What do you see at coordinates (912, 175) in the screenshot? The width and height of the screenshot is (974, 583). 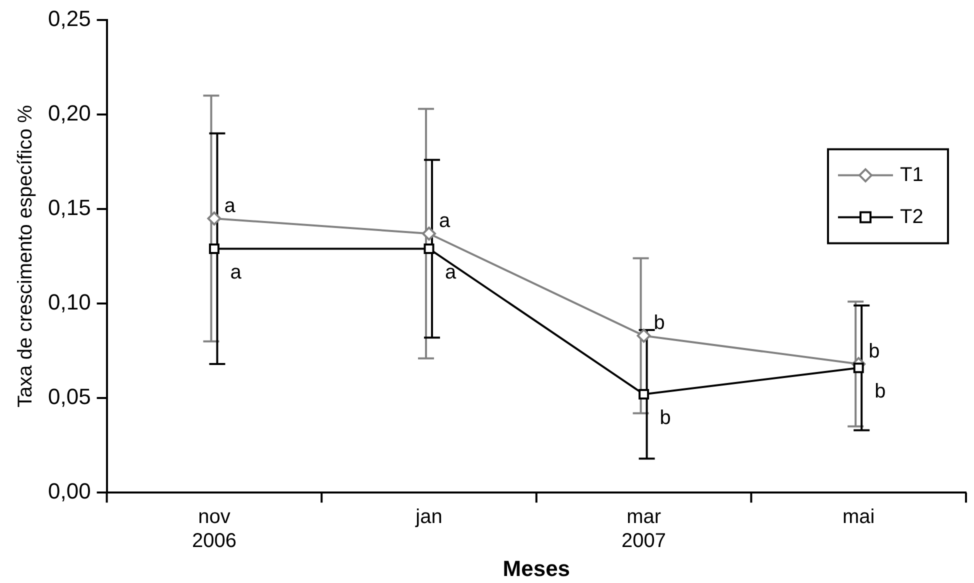 I see `legend-label: T1` at bounding box center [912, 175].